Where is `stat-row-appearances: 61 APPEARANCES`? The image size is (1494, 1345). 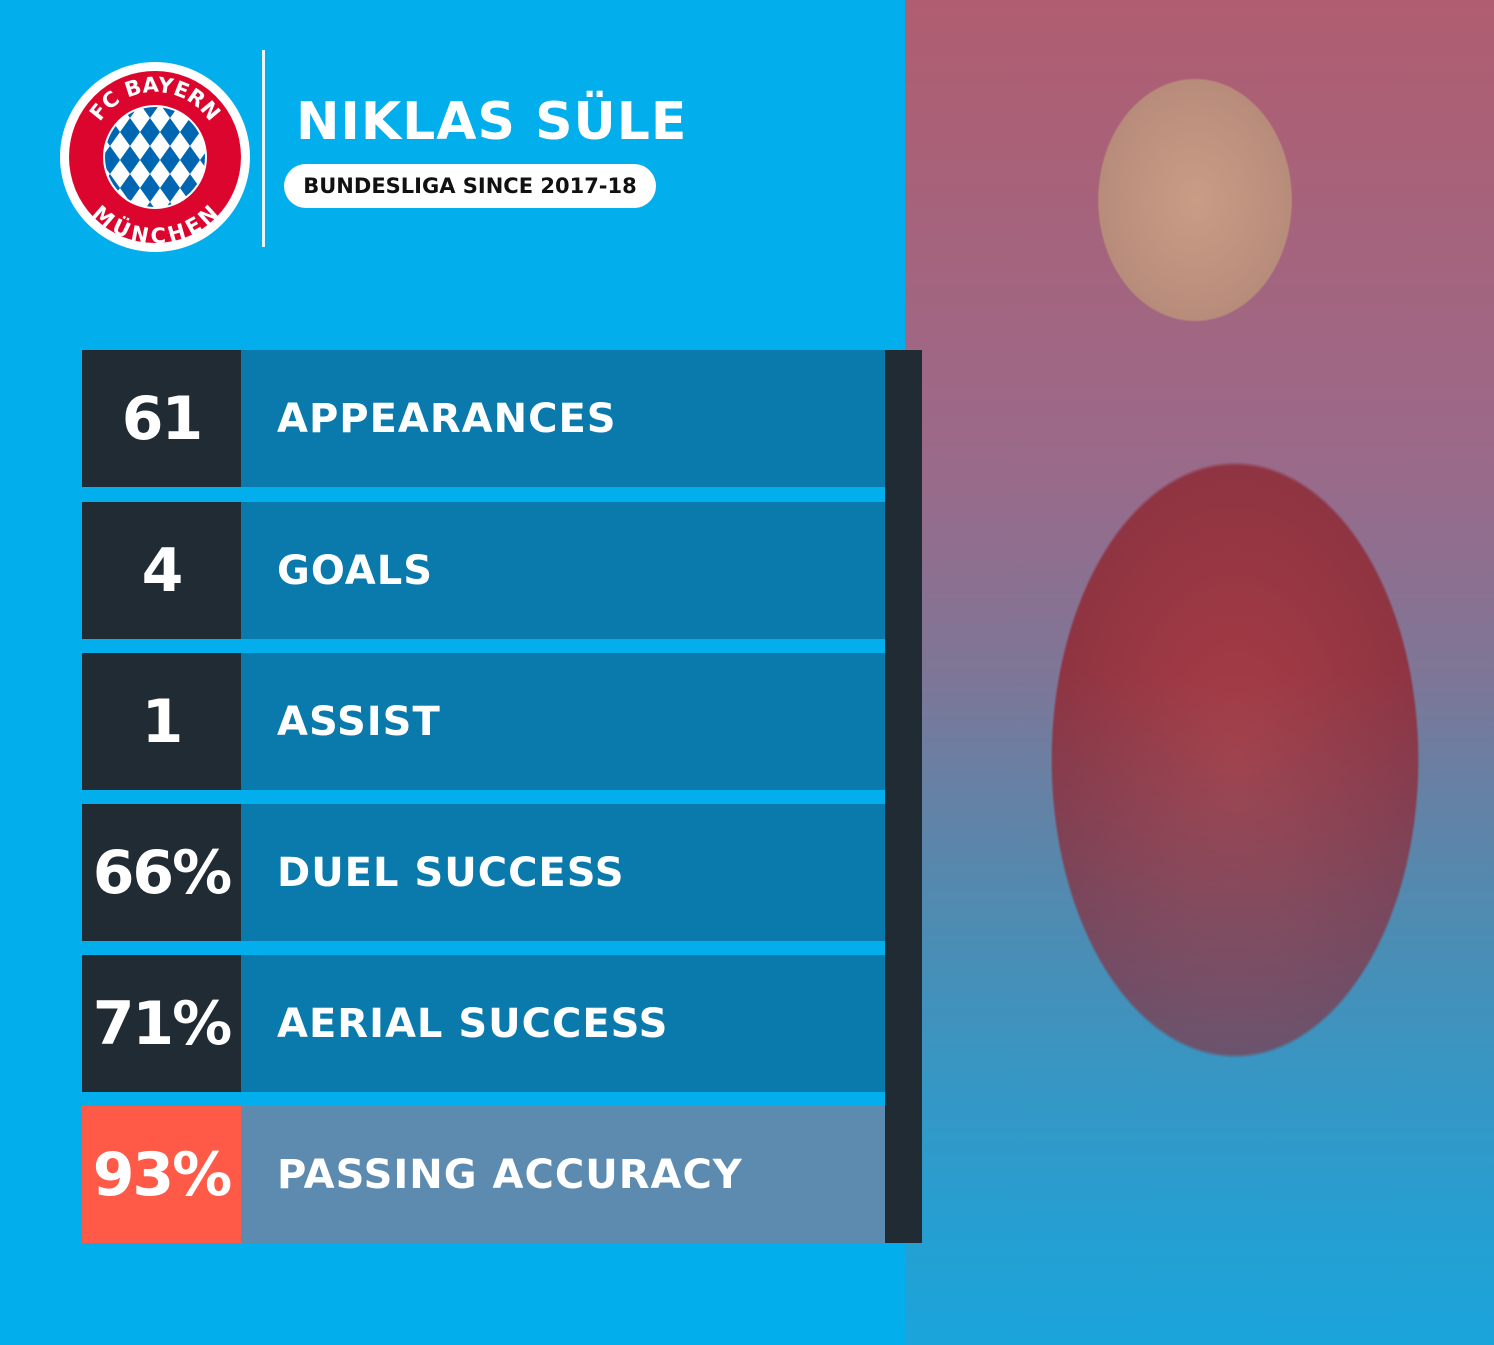 stat-row-appearances: 61 APPEARANCES is located at coordinates (483, 418).